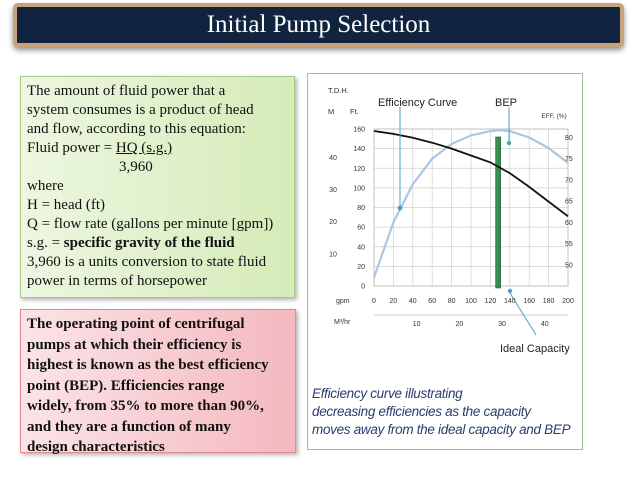  Describe the element at coordinates (343, 301) in the screenshot. I see `gpm-axis-label: gpm` at that location.